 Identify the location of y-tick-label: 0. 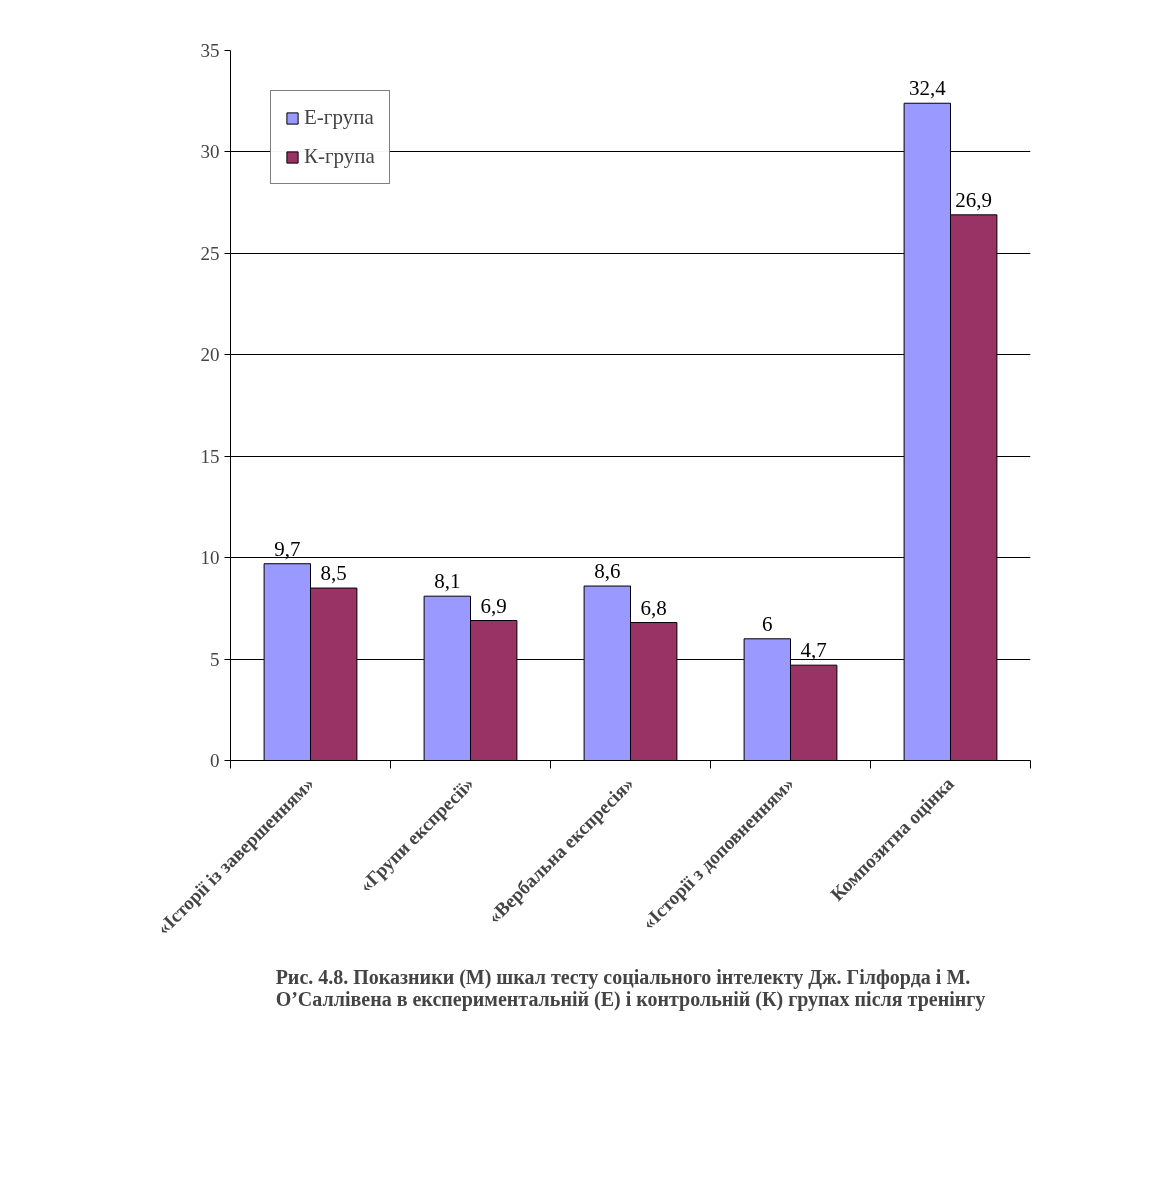
(215, 760).